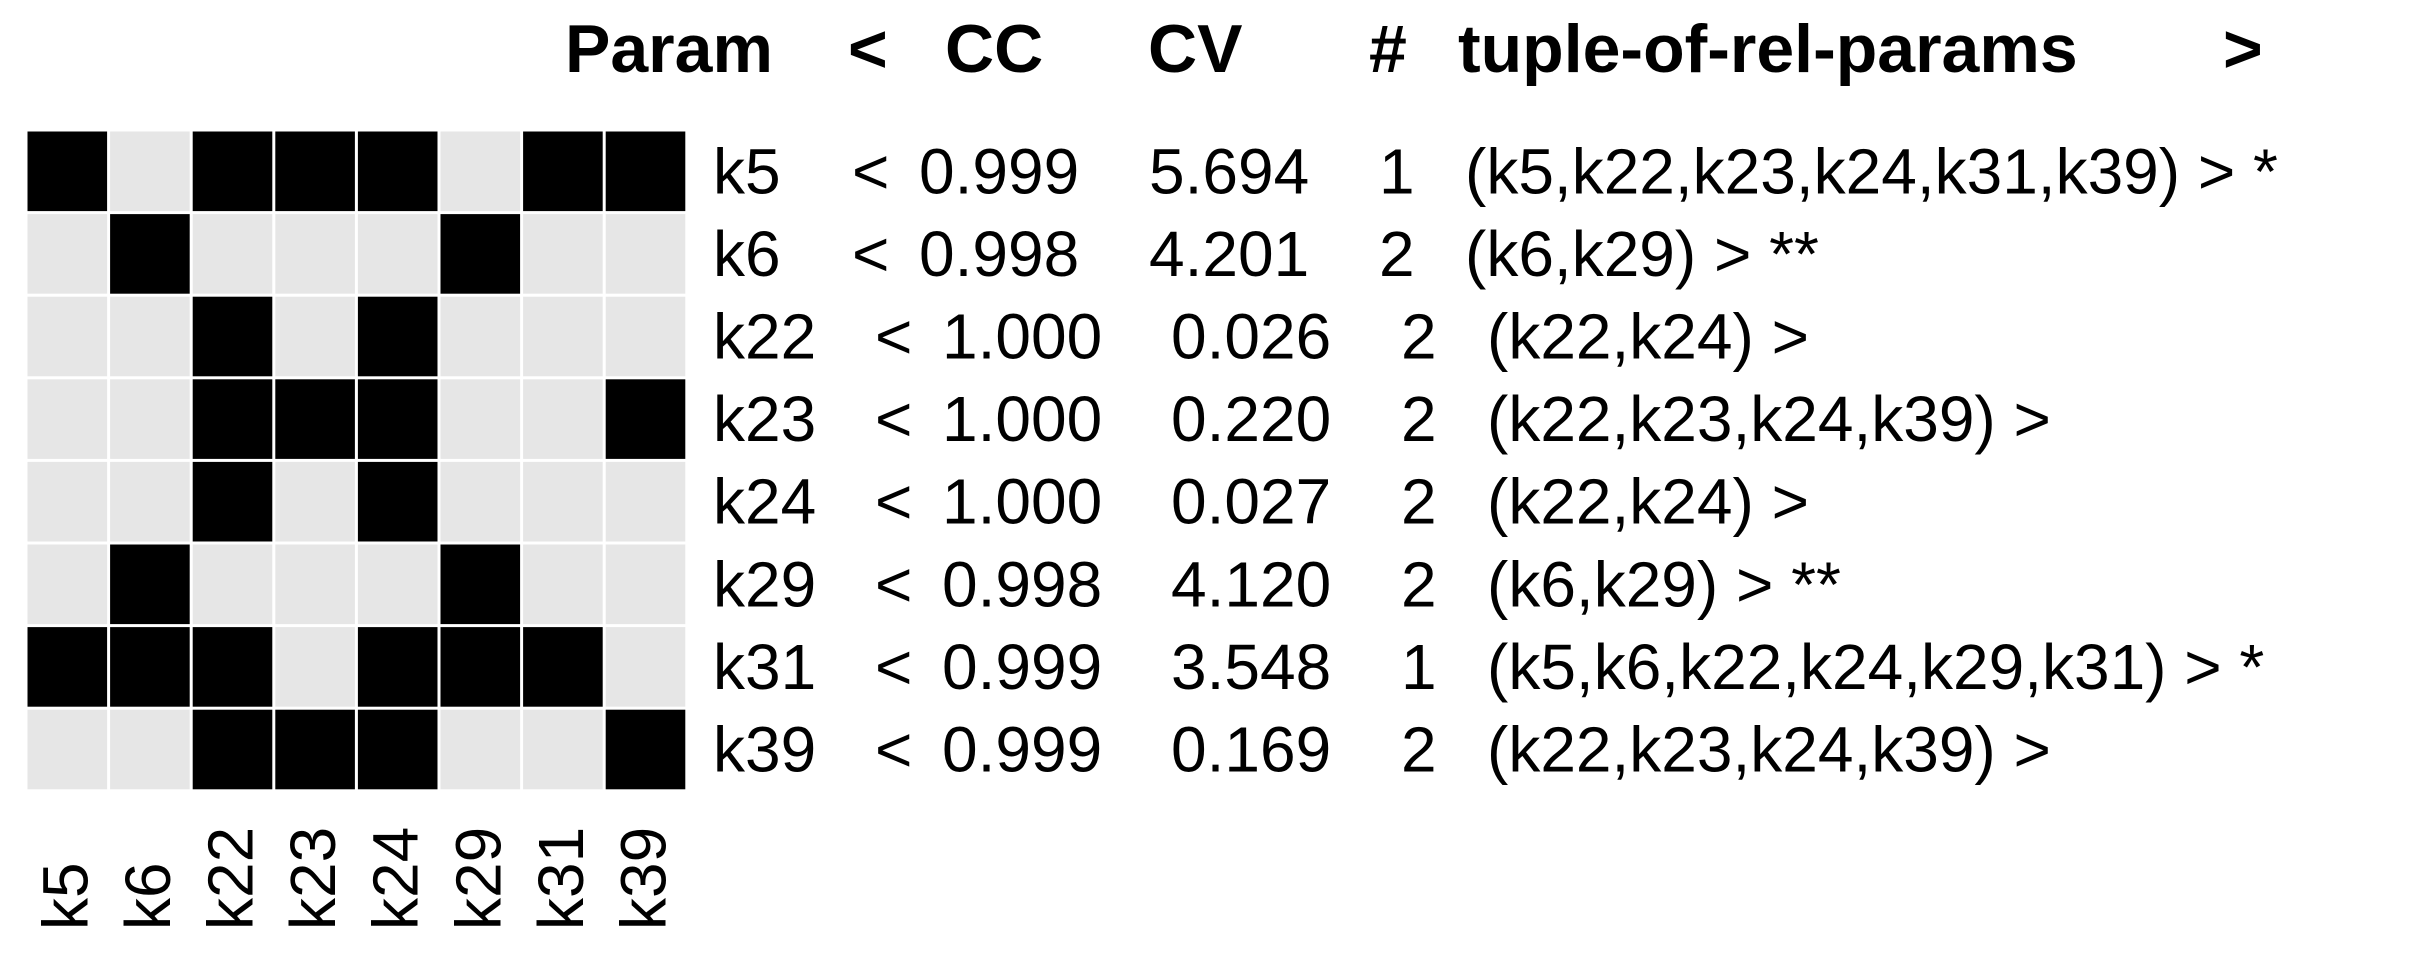 This screenshot has width=2426, height=954. I want to click on row-k6: k6 <0.998 4.201 2 (k6,k29) > **, so click(1266, 254).